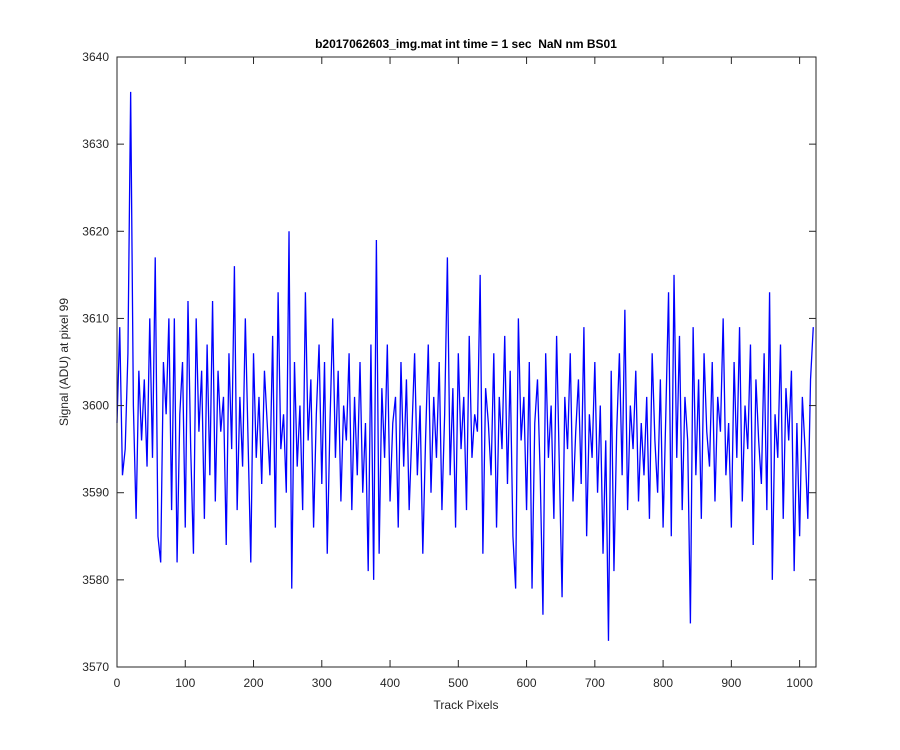  Describe the element at coordinates (95, 493) in the screenshot. I see `y-tick-label: 3590` at that location.